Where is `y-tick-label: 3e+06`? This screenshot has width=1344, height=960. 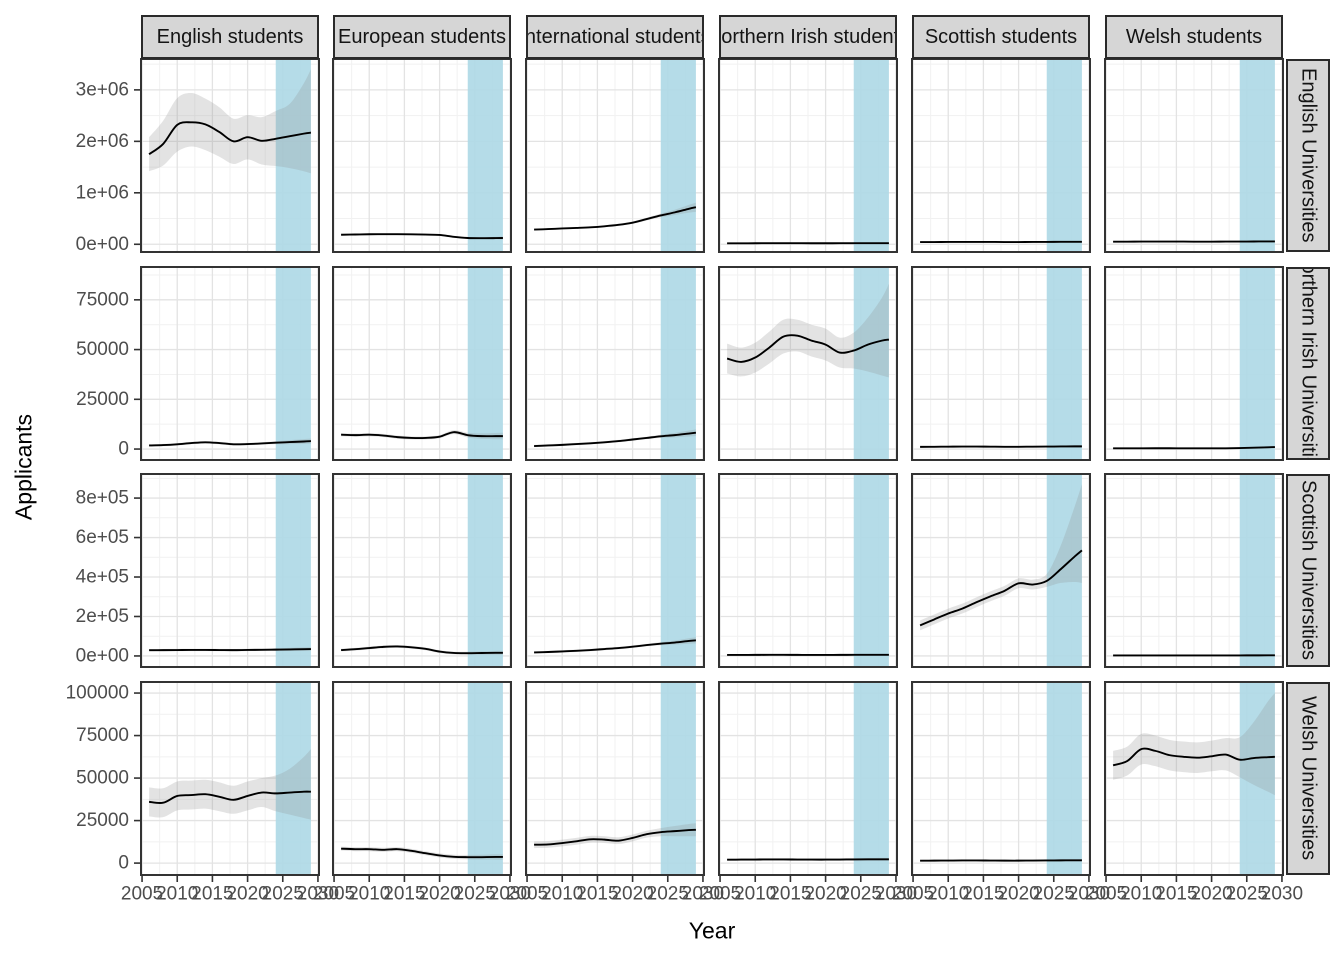 y-tick-label: 3e+06 is located at coordinates (102, 89).